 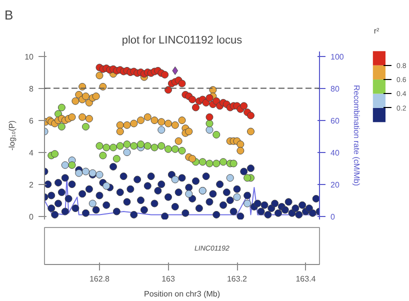 What do you see at coordinates (337, 57) in the screenshot?
I see `y2-tick-label: 100` at bounding box center [337, 57].